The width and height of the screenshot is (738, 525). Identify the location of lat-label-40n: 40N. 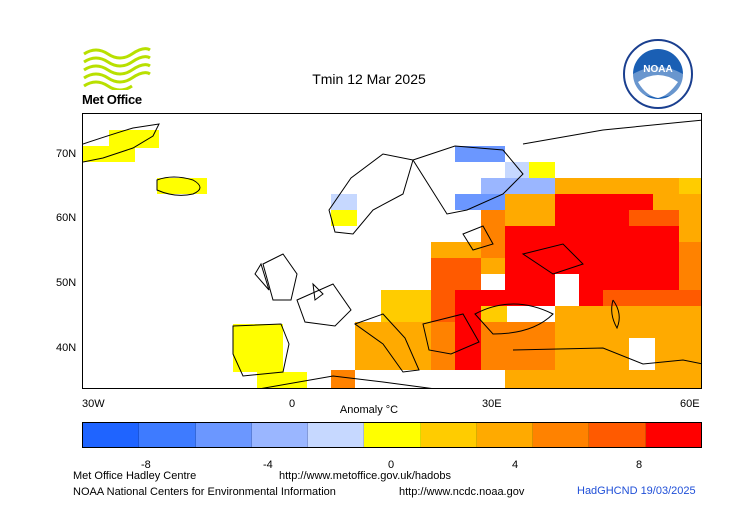
(66, 348).